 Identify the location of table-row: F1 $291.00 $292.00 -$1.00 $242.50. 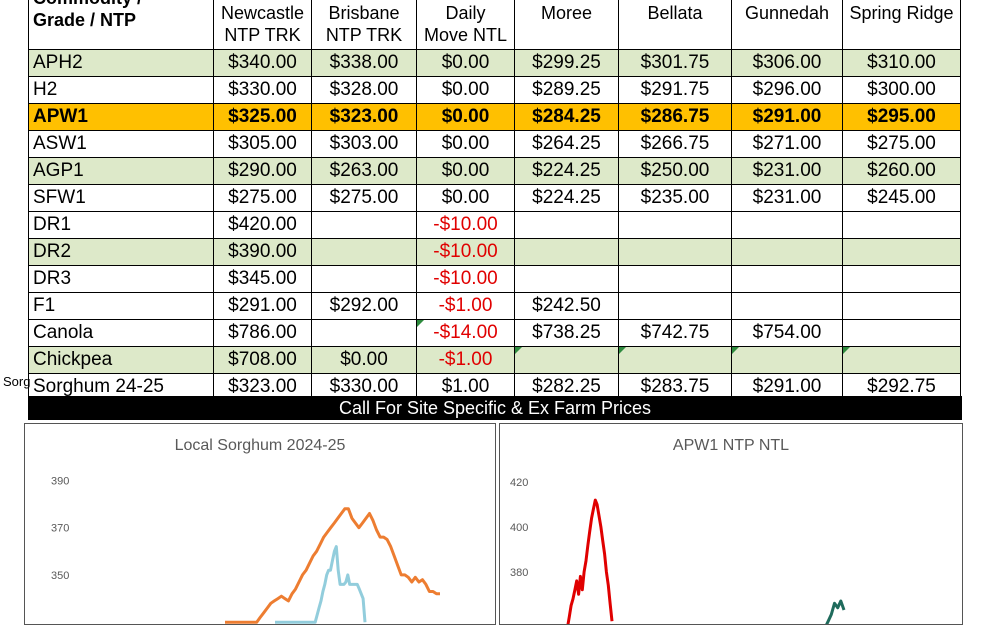
(494, 306).